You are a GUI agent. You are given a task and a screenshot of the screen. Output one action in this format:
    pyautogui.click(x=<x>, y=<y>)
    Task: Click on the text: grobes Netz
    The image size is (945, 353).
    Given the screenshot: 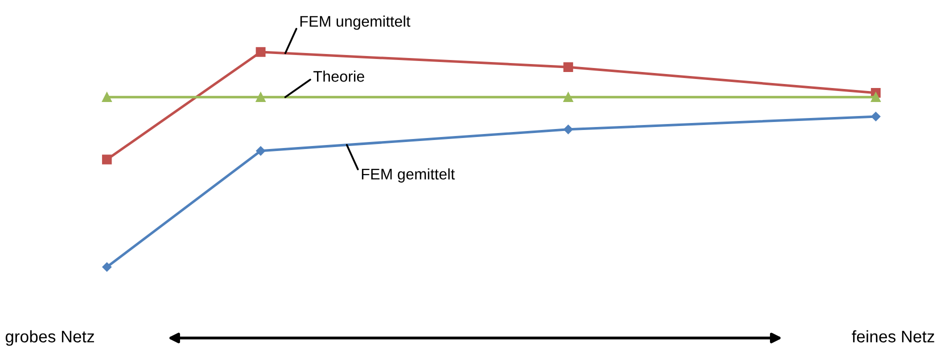 What is the action you would take?
    pyautogui.click(x=50, y=338)
    